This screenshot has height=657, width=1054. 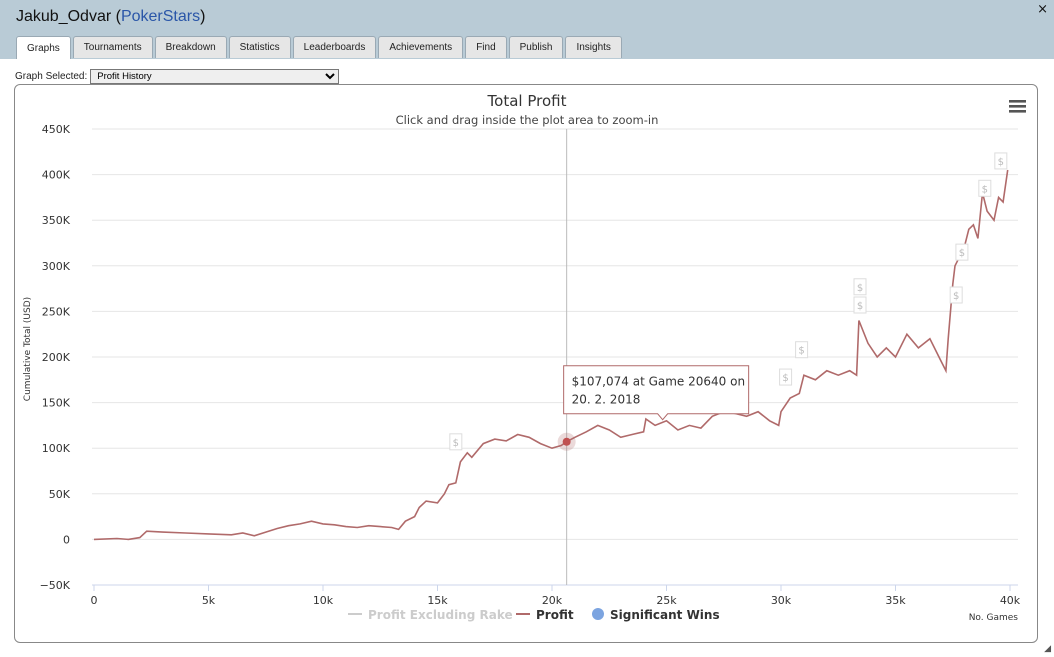 I want to click on hover-point, so click(x=566, y=441).